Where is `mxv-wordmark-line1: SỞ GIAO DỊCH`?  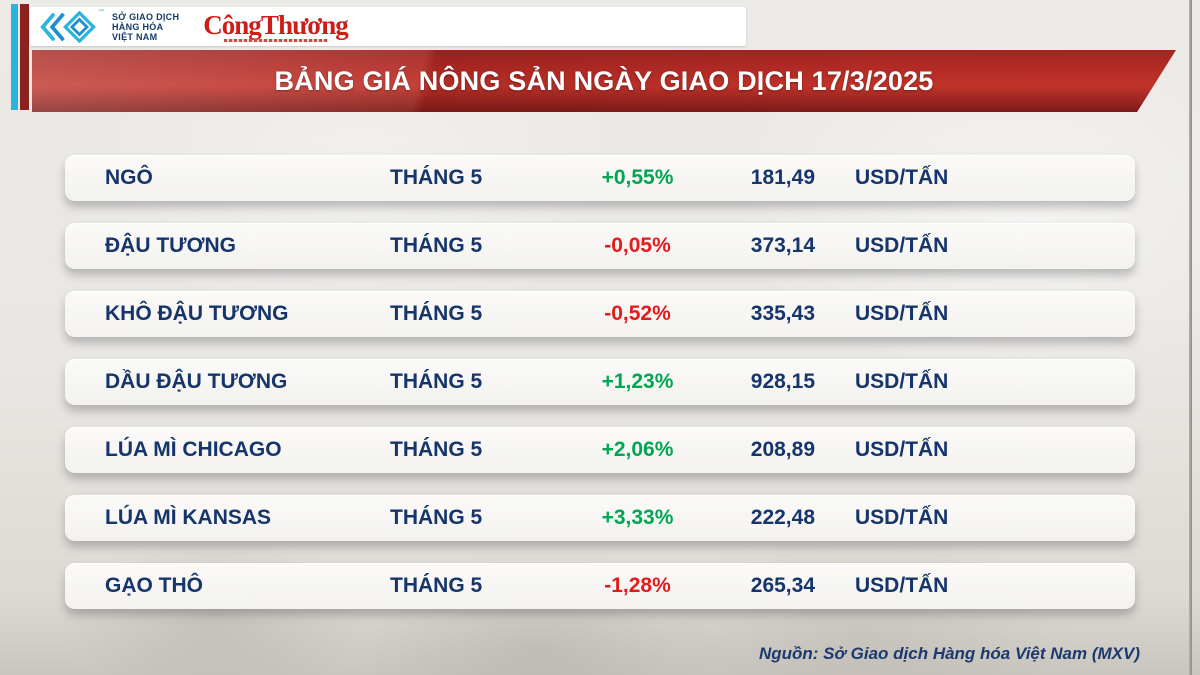
mxv-wordmark-line1: SỞ GIAO DỊCH is located at coordinates (146, 16).